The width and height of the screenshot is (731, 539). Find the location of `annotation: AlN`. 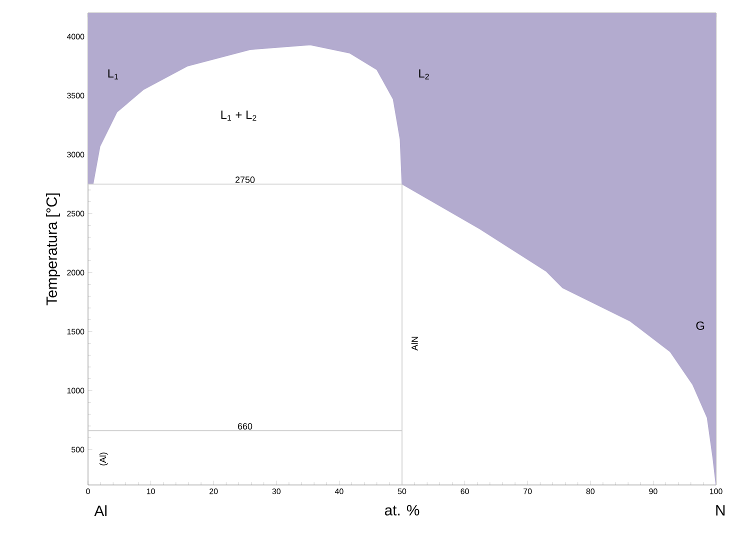

annotation: AlN is located at coordinates (414, 343).